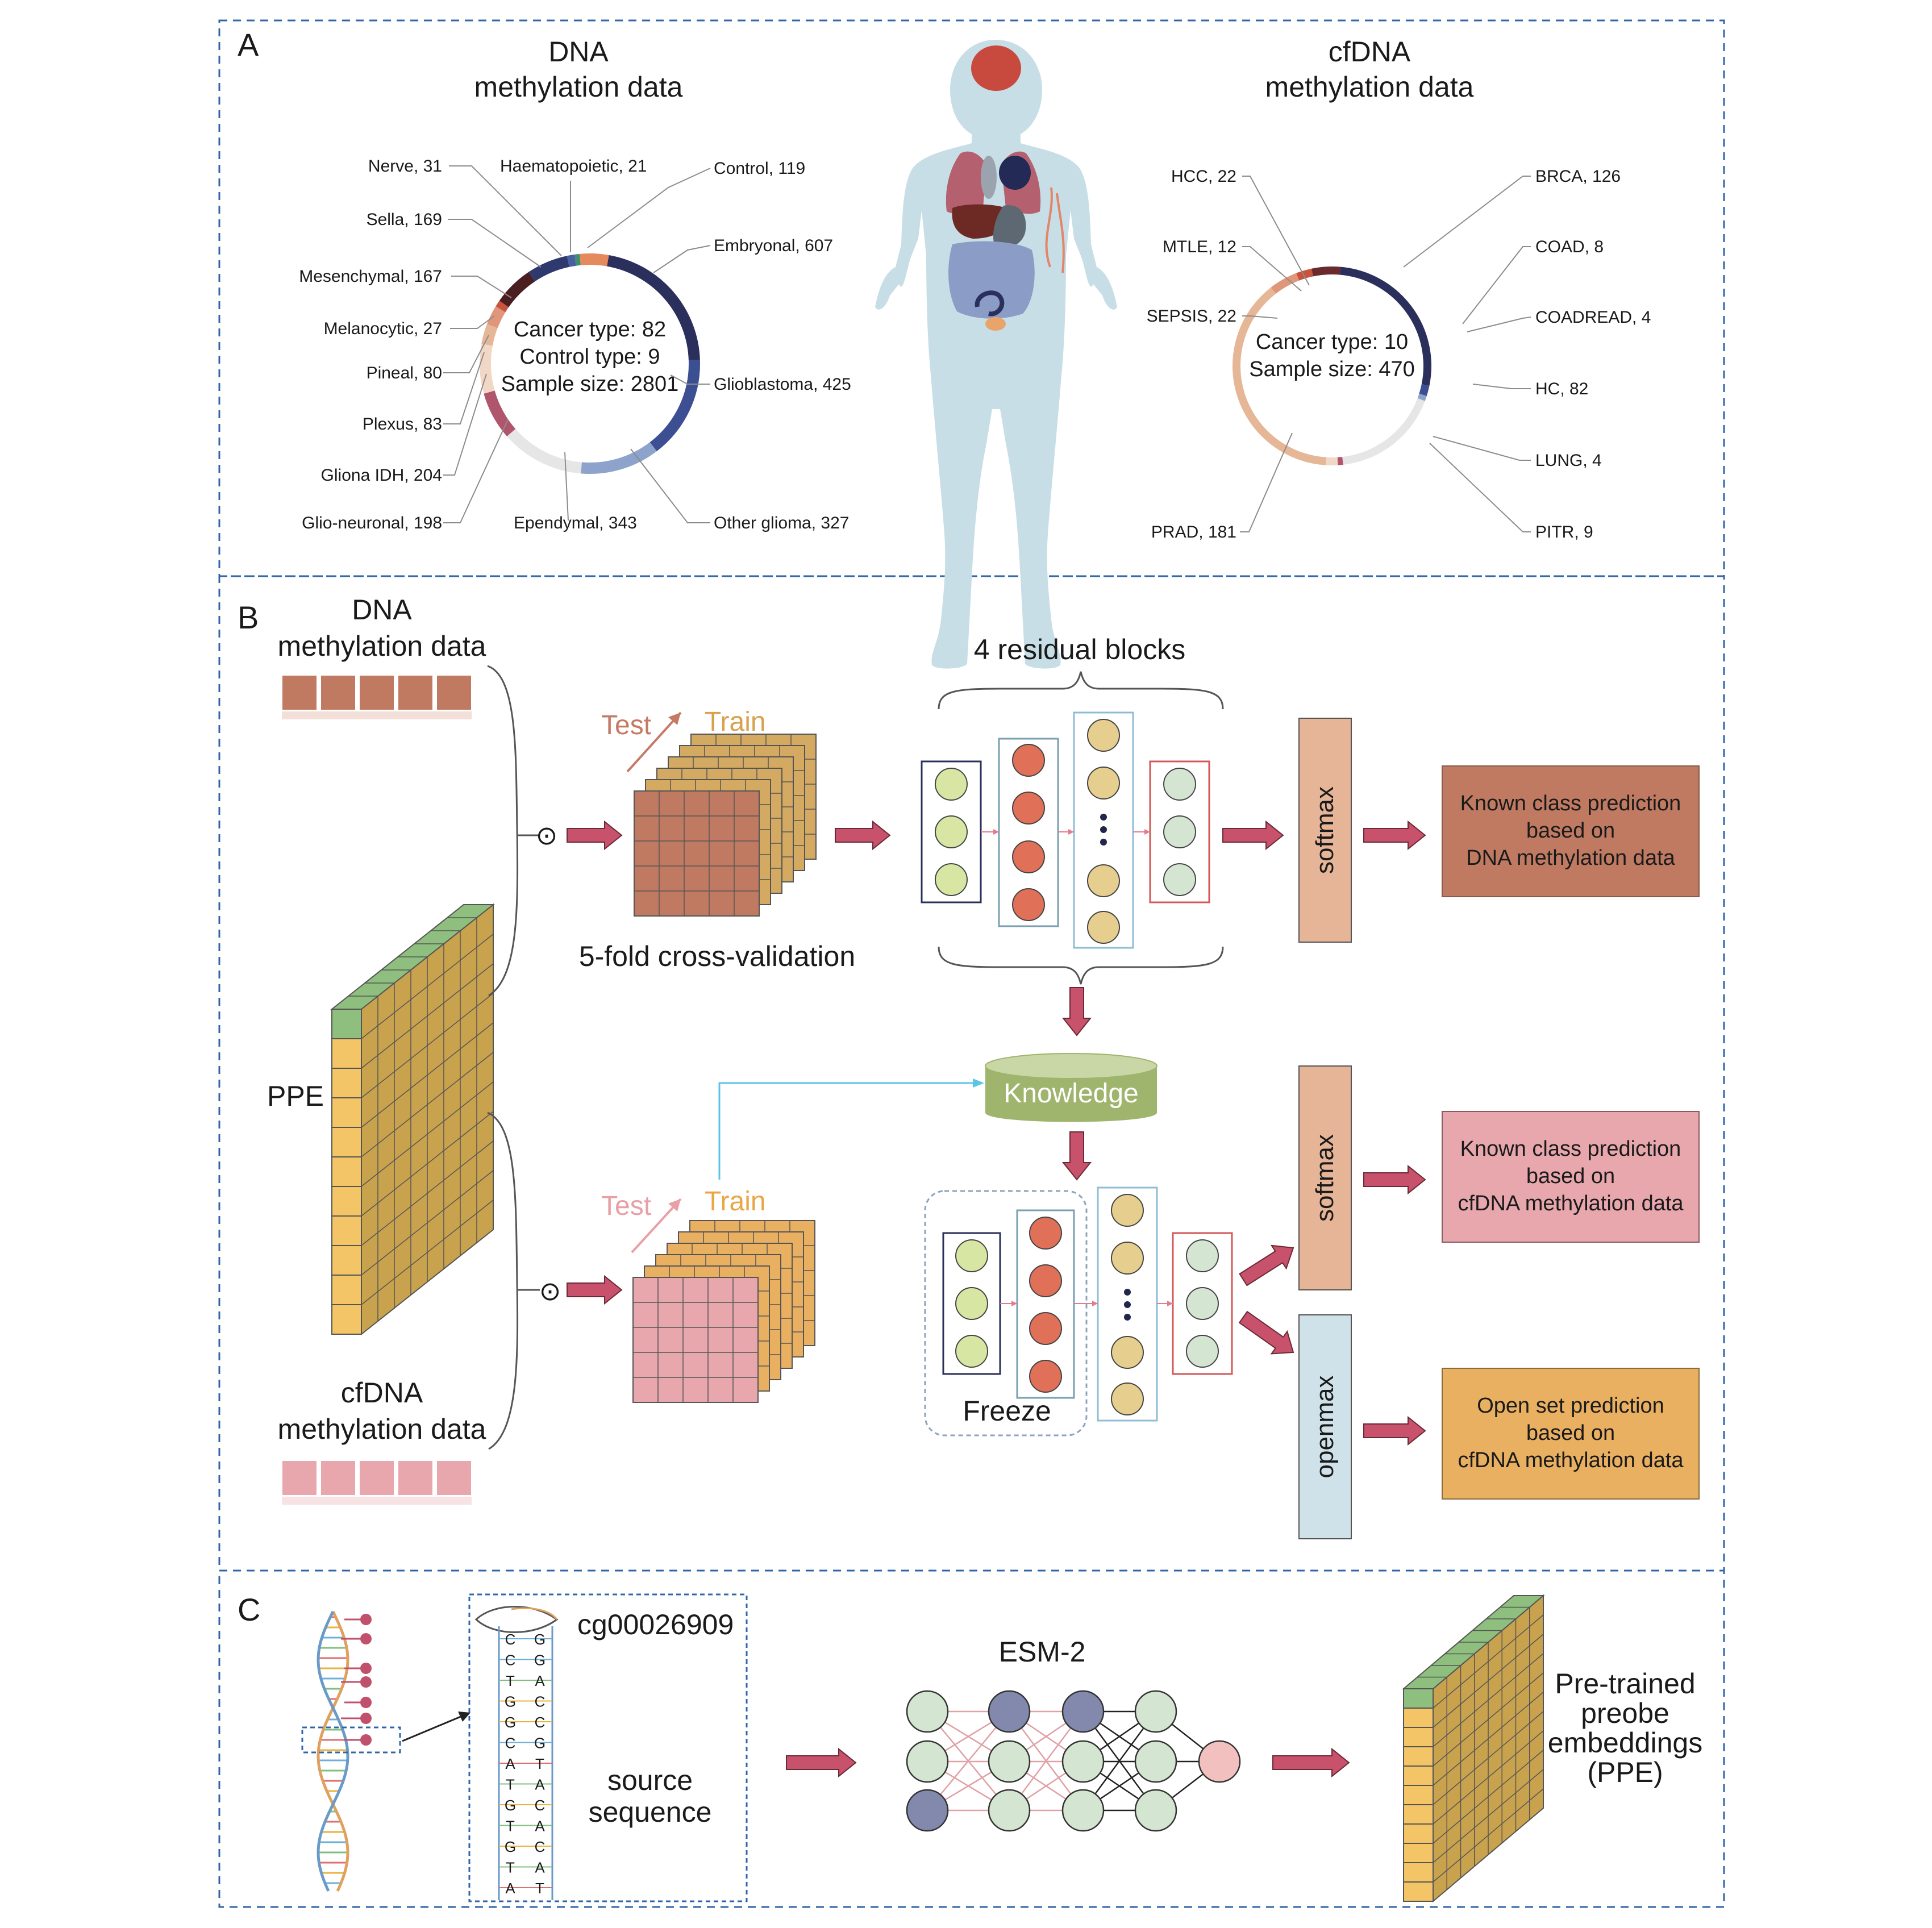  Describe the element at coordinates (405, 166) in the screenshot. I see `label-nerve: Nerve, 31` at that location.